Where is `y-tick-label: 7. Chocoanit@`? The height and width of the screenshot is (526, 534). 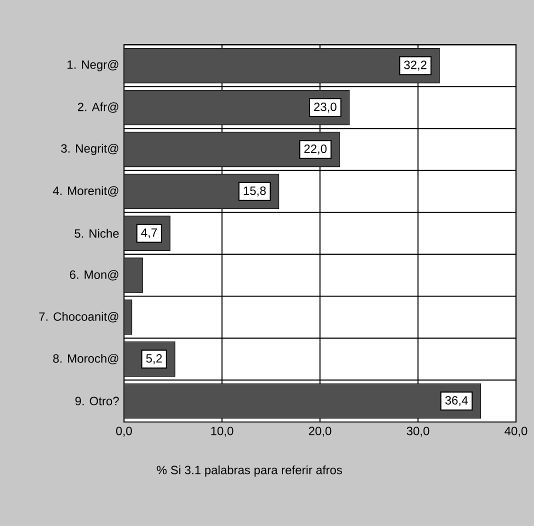 y-tick-label: 7. Chocoanit@ is located at coordinates (78, 317).